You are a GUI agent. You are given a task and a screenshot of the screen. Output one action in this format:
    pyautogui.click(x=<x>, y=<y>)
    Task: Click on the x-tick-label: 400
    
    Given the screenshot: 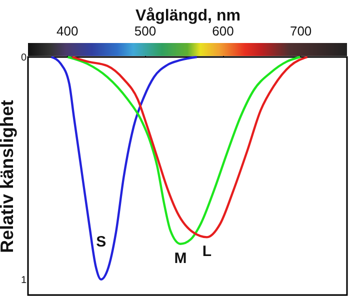 What is the action you would take?
    pyautogui.click(x=67, y=31)
    